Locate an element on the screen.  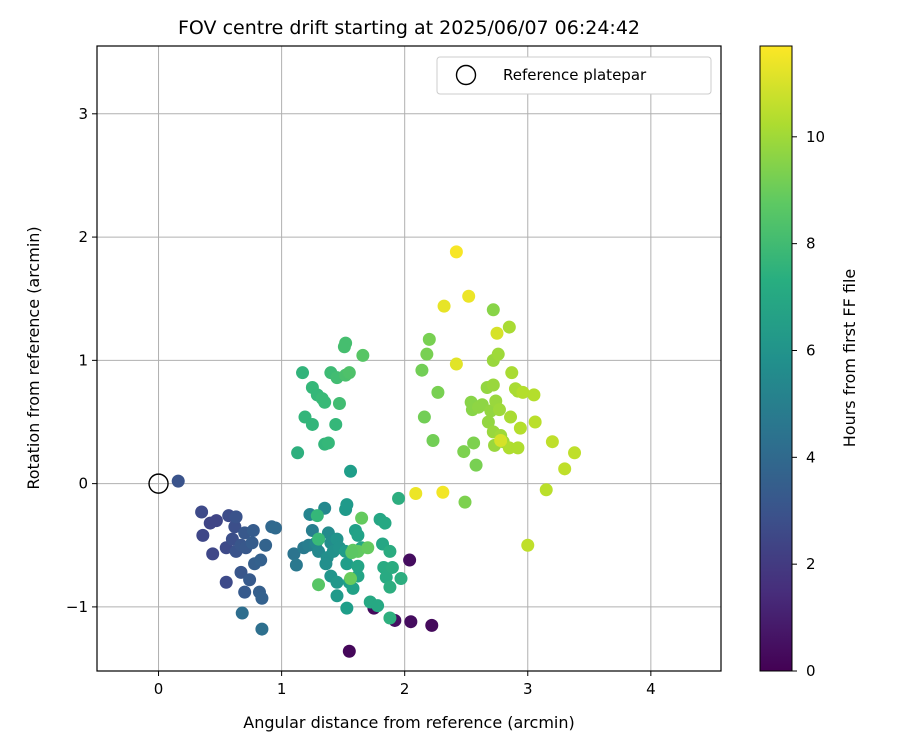
y-tick-label: −1 is located at coordinates (77, 607).